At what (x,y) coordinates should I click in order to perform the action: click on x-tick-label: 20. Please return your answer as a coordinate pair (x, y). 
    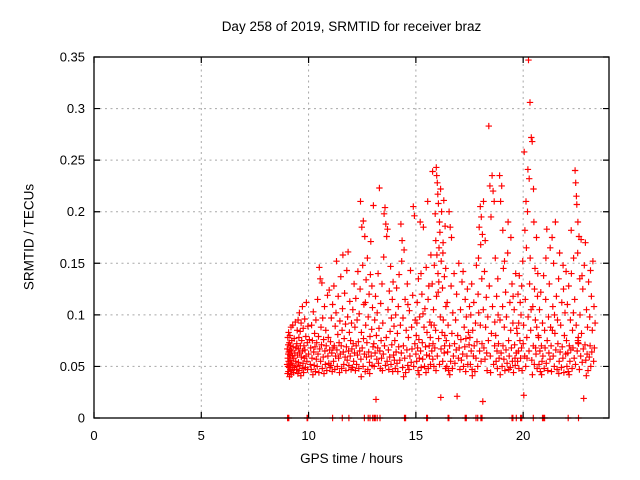
    Looking at the image, I should click on (523, 435).